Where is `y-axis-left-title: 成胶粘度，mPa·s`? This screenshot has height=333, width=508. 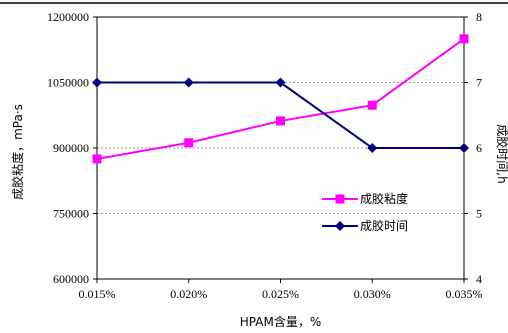
y-axis-left-title: 成胶粘度，mPa·s is located at coordinates (17, 152).